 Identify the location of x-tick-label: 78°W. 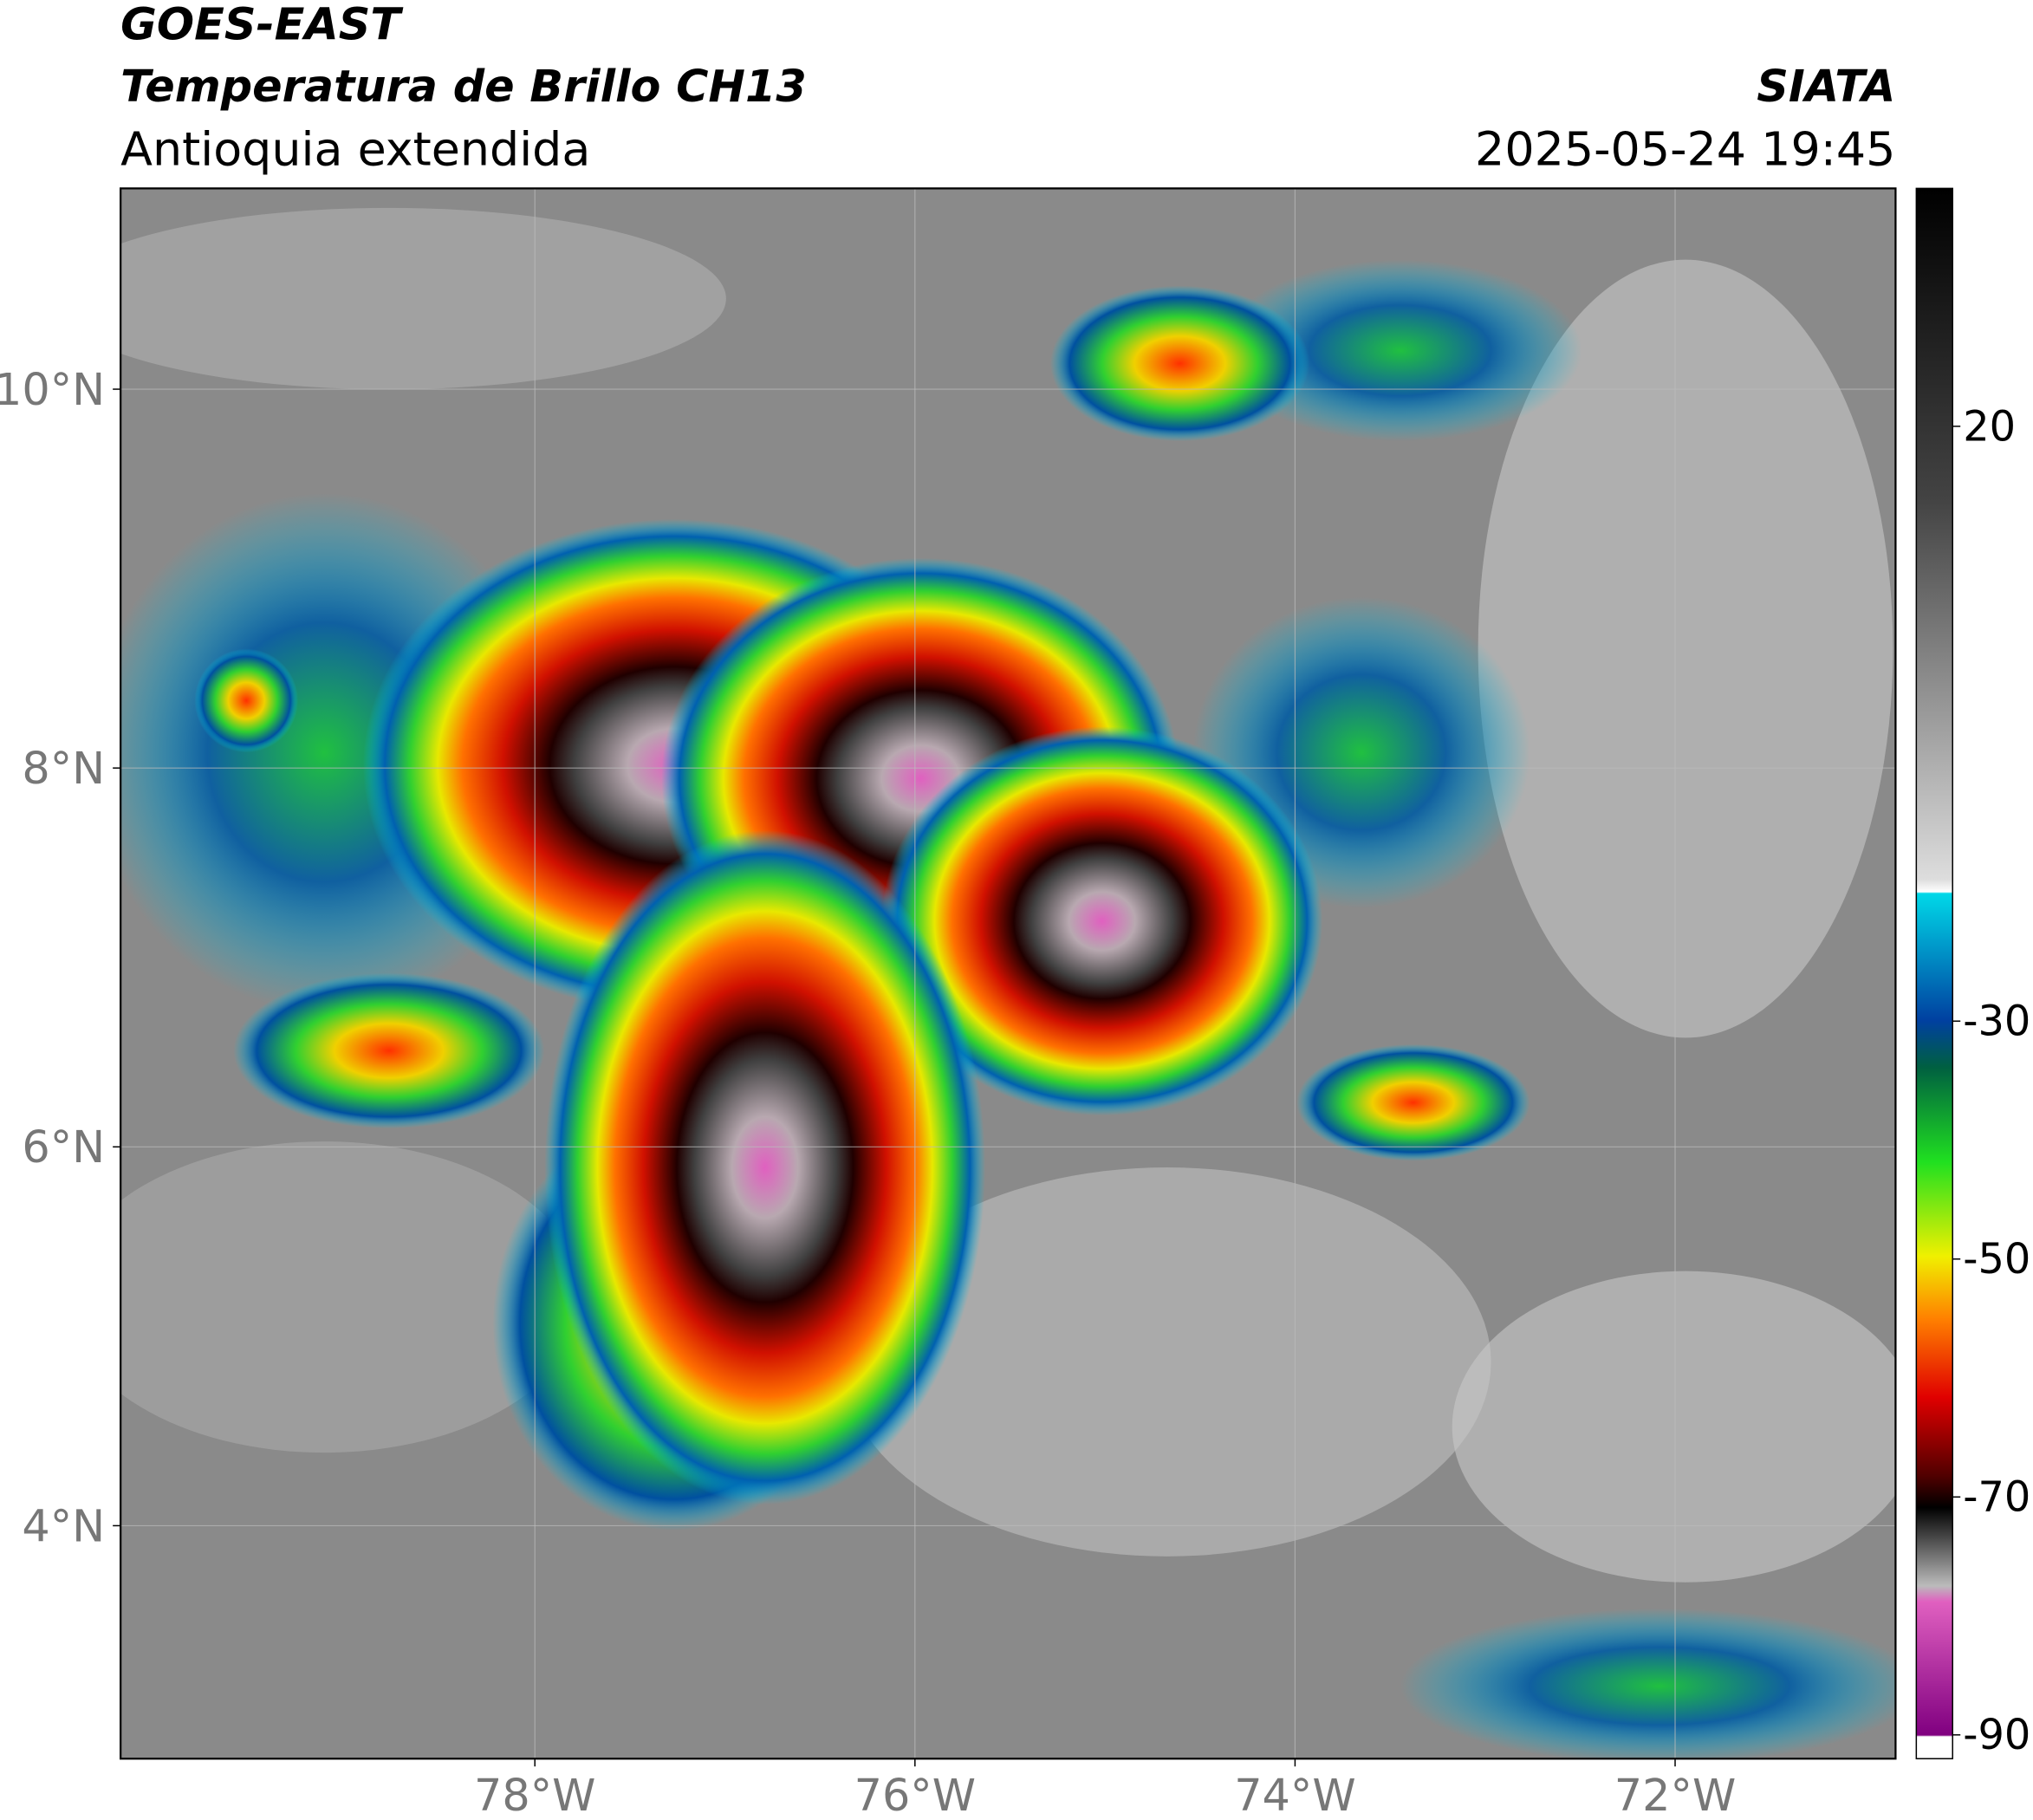
(534, 1795).